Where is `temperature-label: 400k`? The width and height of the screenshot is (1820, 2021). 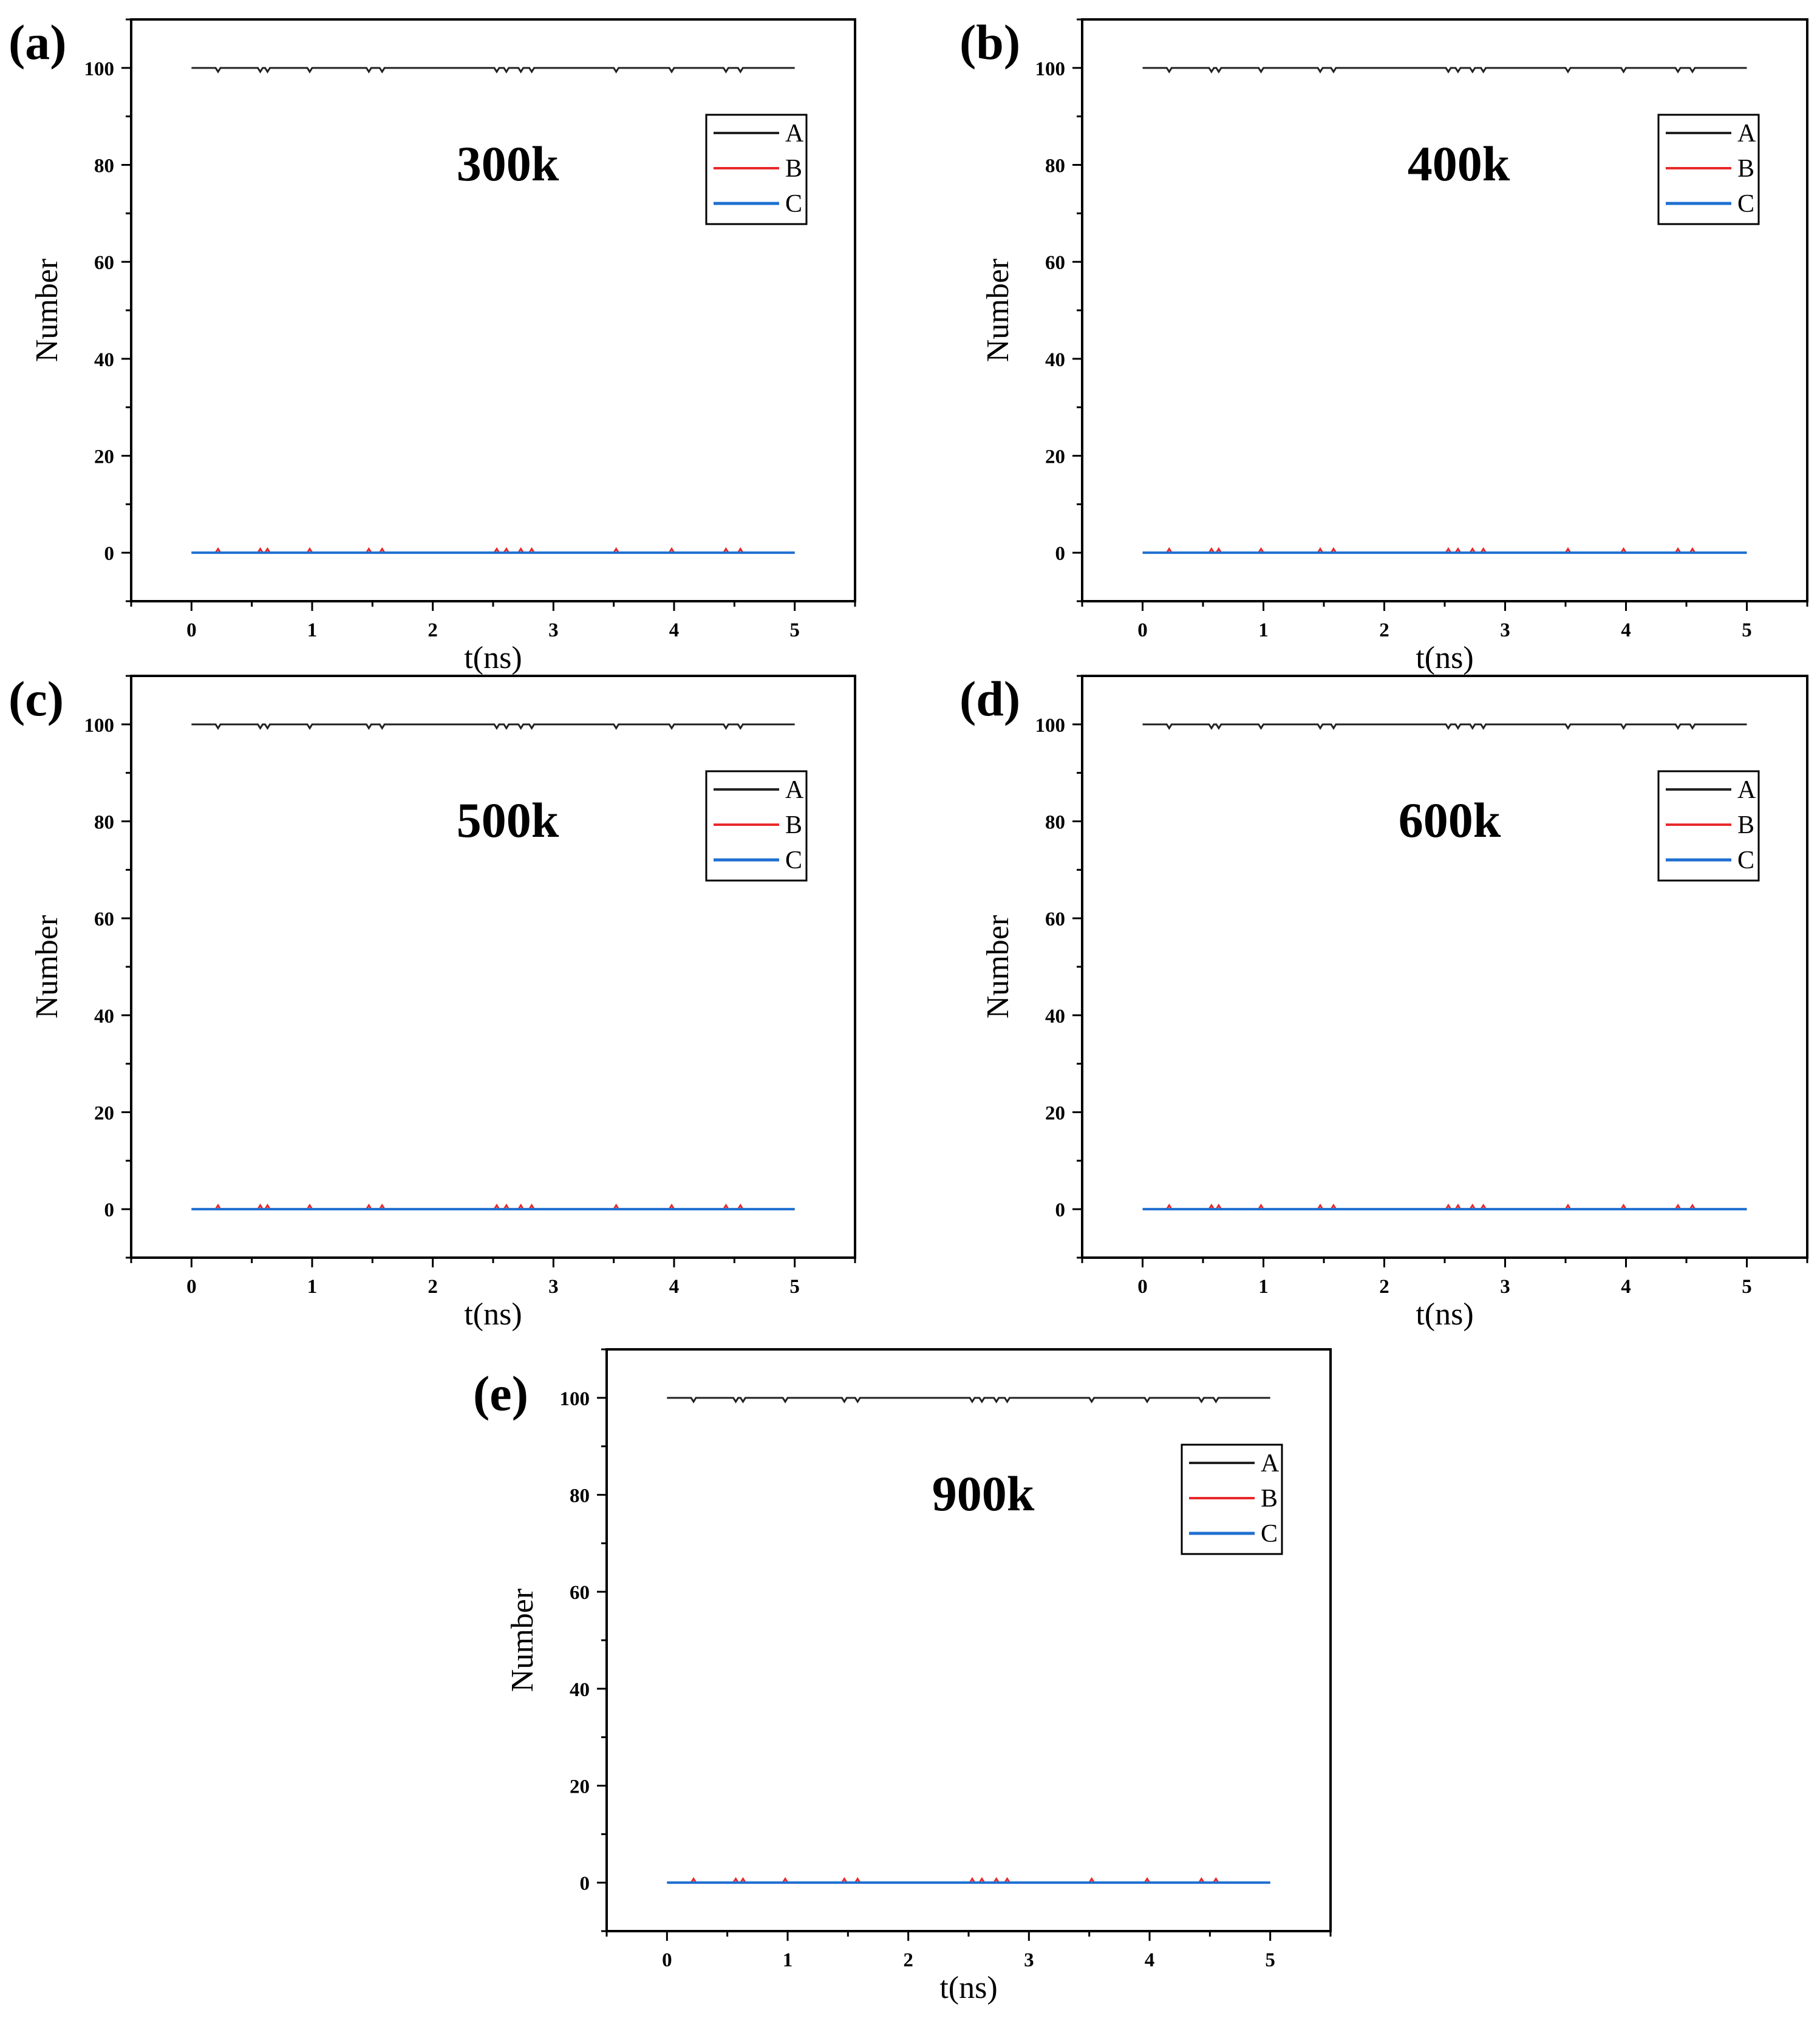
temperature-label: 400k is located at coordinates (1459, 163).